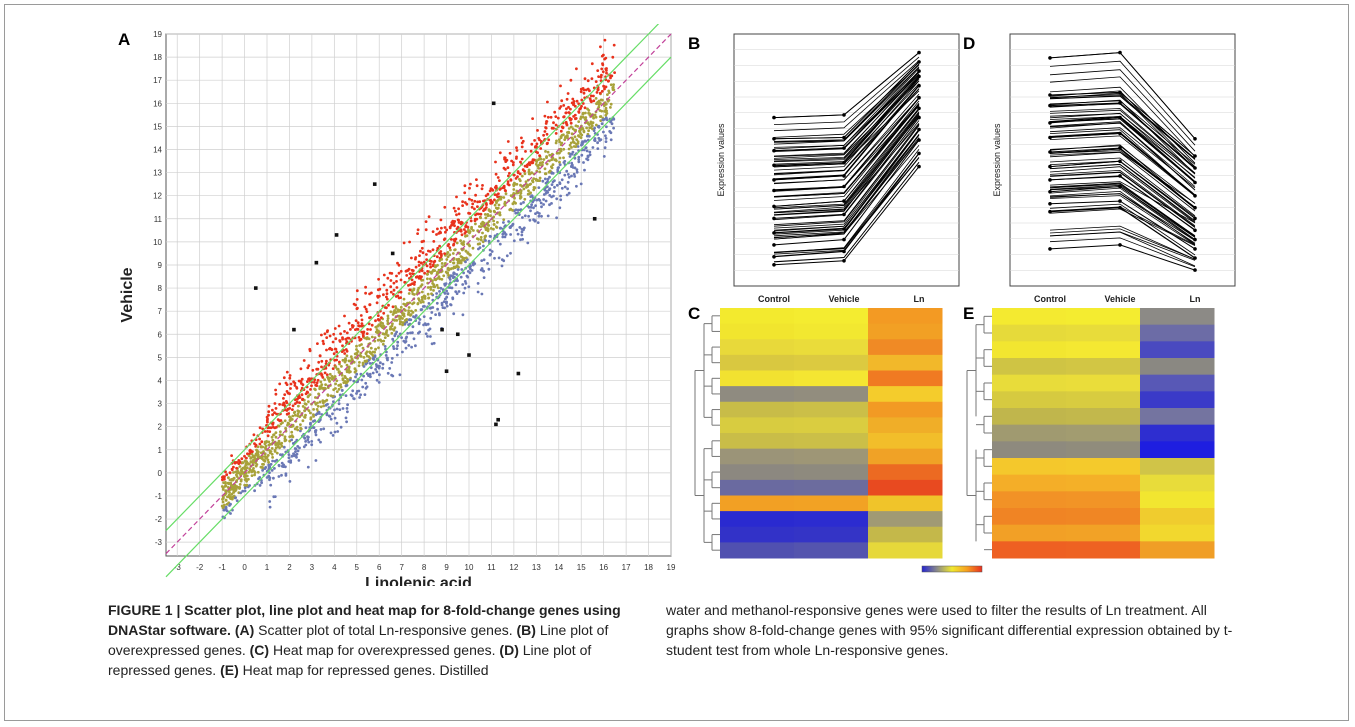 Image resolution: width=1355 pixels, height=727 pixels. I want to click on y-tick-label: 5, so click(160, 357).